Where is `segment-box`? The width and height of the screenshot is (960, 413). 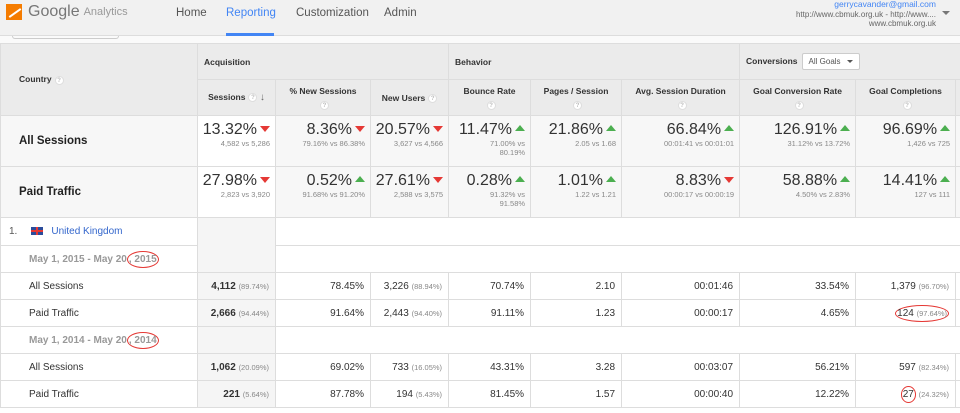
segment-box is located at coordinates (65, 37).